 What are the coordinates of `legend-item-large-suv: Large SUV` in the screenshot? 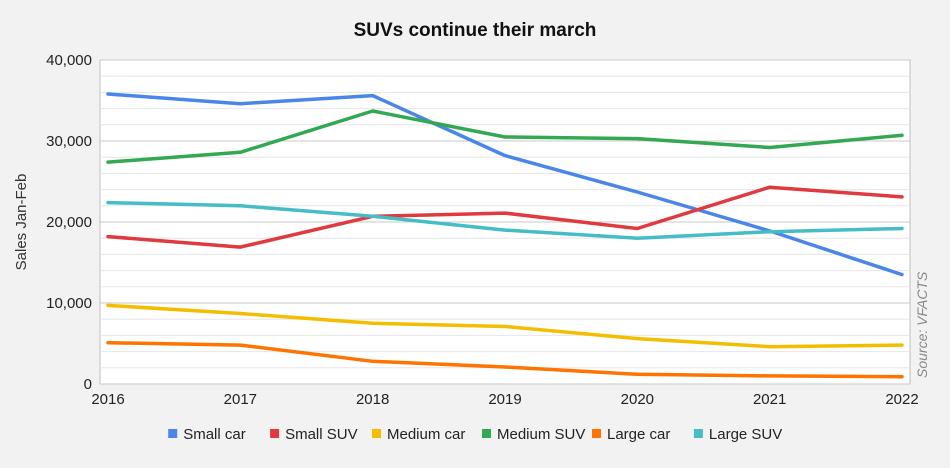 It's located at (737, 434).